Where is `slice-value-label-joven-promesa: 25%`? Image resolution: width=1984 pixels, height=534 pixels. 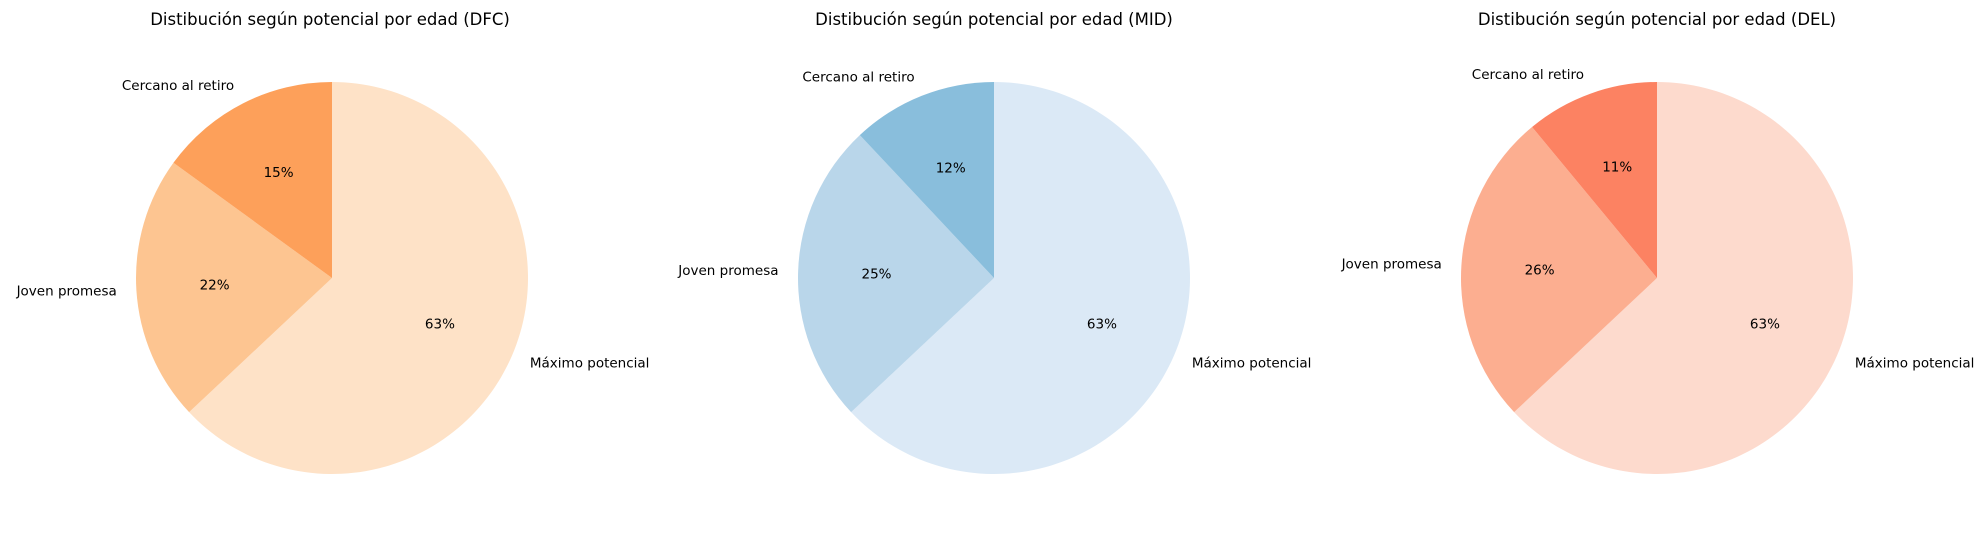
slice-value-label-joven-promesa: 25% is located at coordinates (876, 274).